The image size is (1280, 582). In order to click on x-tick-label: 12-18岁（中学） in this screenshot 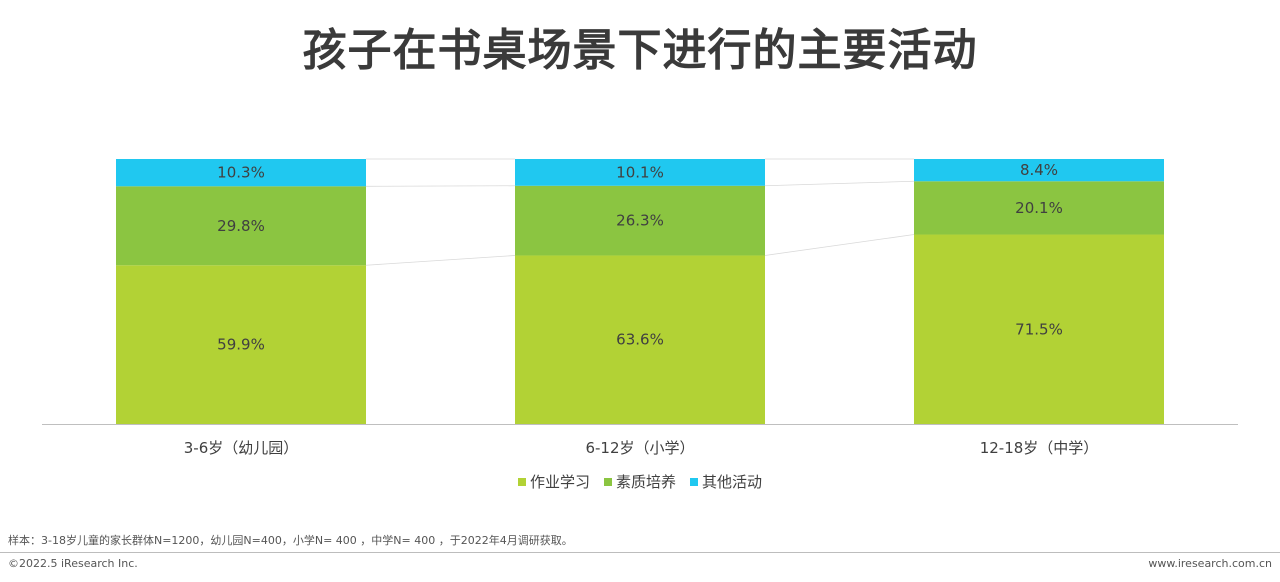, I will do `click(1039, 448)`.